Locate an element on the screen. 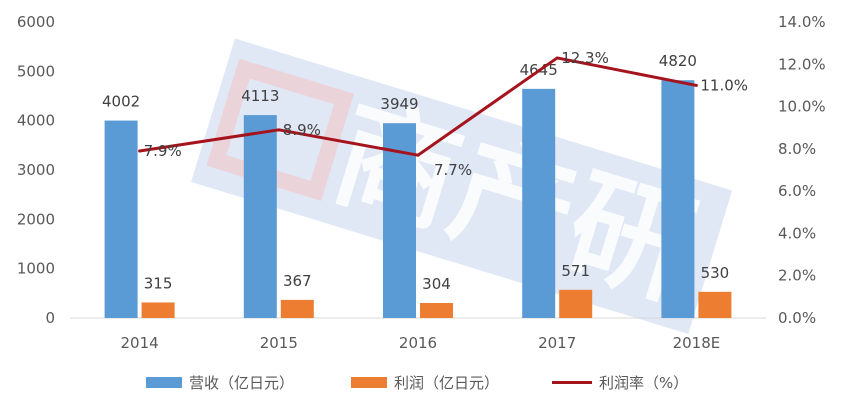 The height and width of the screenshot is (414, 844). data-label-revenue: 3949 is located at coordinates (399, 104).